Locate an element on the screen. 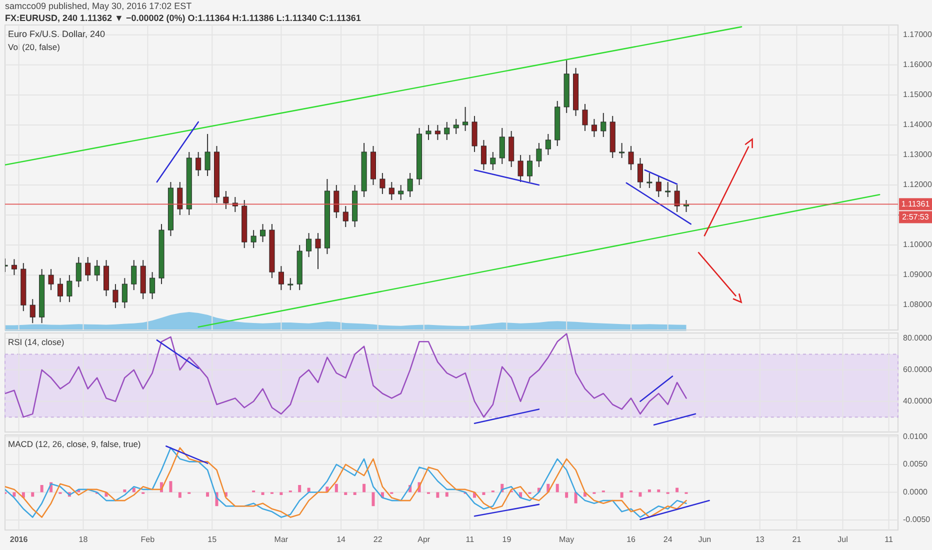  x-tick-label: 22 is located at coordinates (378, 539).